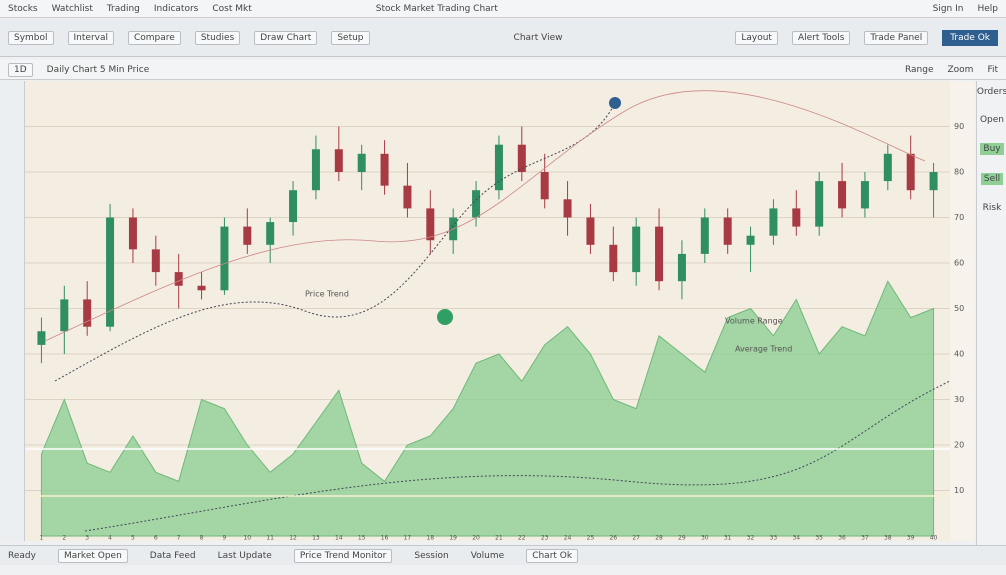 This screenshot has height=575, width=1006. I want to click on y-tick-label: 30, so click(959, 399).